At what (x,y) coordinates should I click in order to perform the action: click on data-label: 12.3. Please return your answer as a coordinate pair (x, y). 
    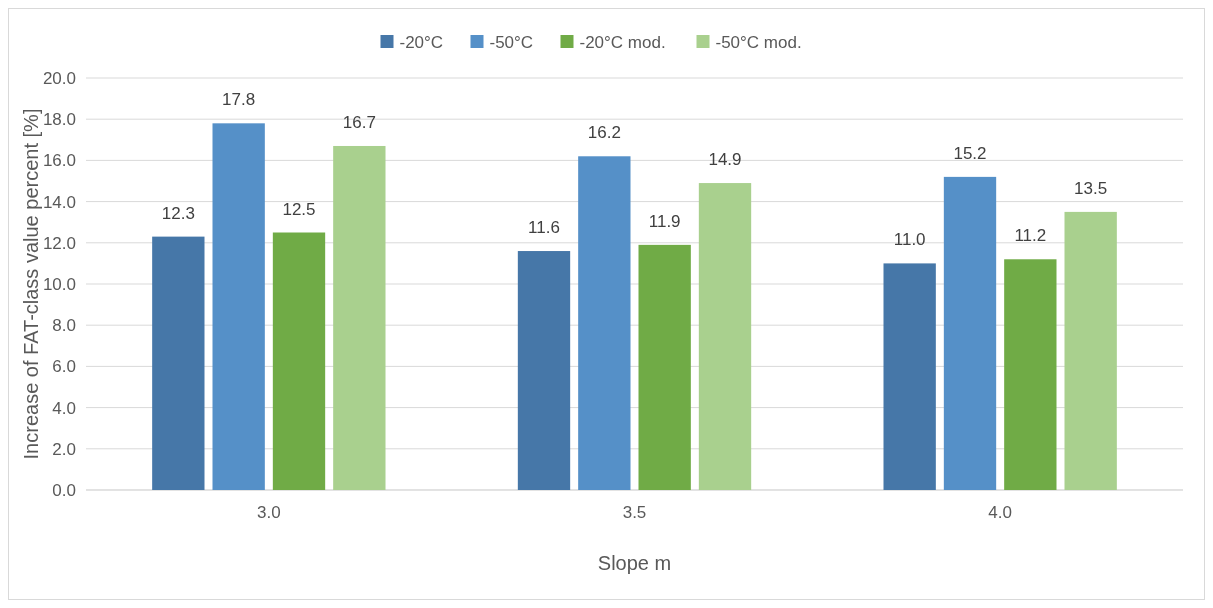
    Looking at the image, I should click on (178, 213).